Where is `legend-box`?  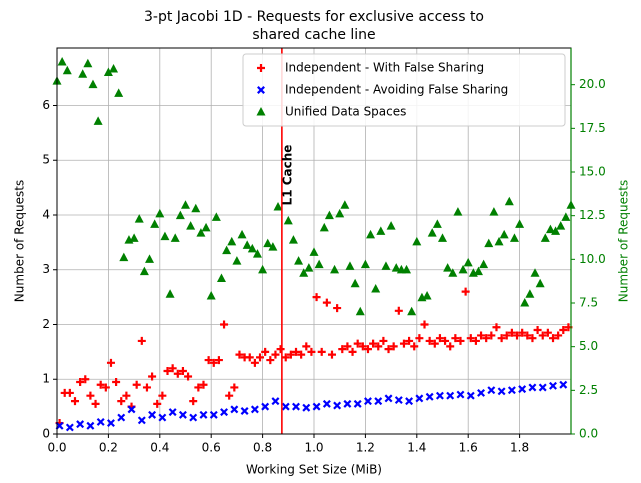 legend-box is located at coordinates (404, 90).